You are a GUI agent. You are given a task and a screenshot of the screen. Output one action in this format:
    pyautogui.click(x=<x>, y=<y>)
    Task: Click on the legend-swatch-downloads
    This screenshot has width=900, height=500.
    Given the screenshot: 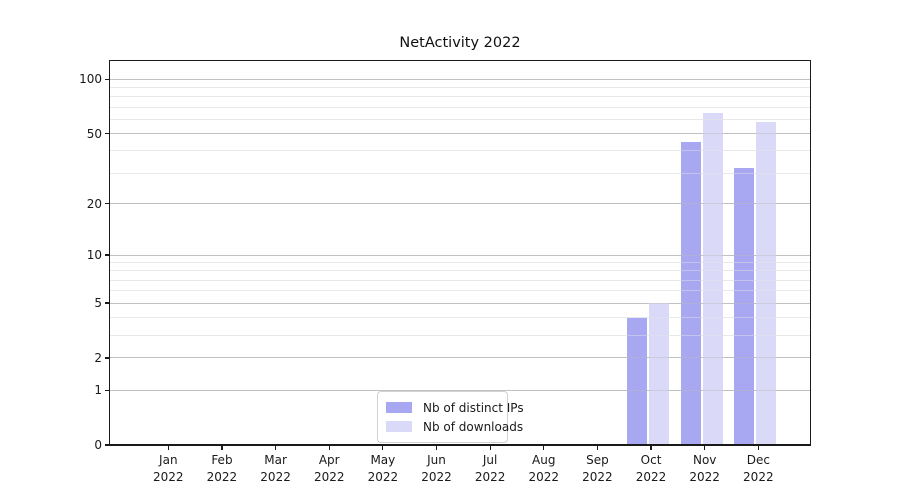 What is the action you would take?
    pyautogui.click(x=399, y=426)
    